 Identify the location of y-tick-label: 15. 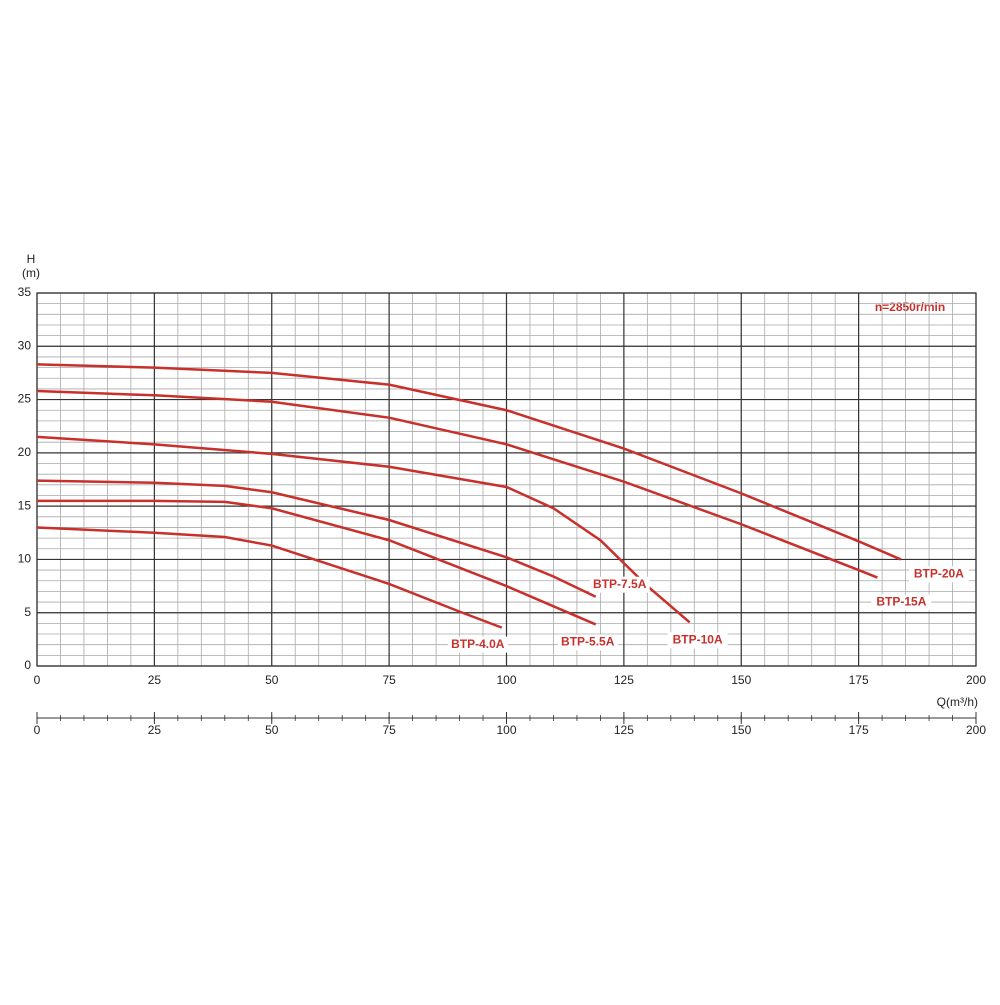
(25, 505).